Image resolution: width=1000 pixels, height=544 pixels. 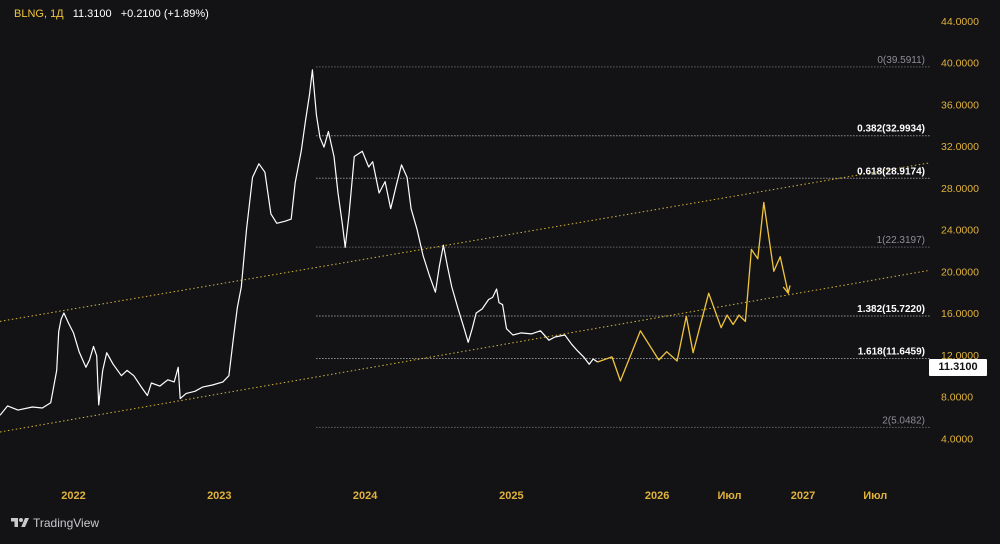 What do you see at coordinates (903, 420) in the screenshot?
I see `fib-level-label: 2(5.0482)` at bounding box center [903, 420].